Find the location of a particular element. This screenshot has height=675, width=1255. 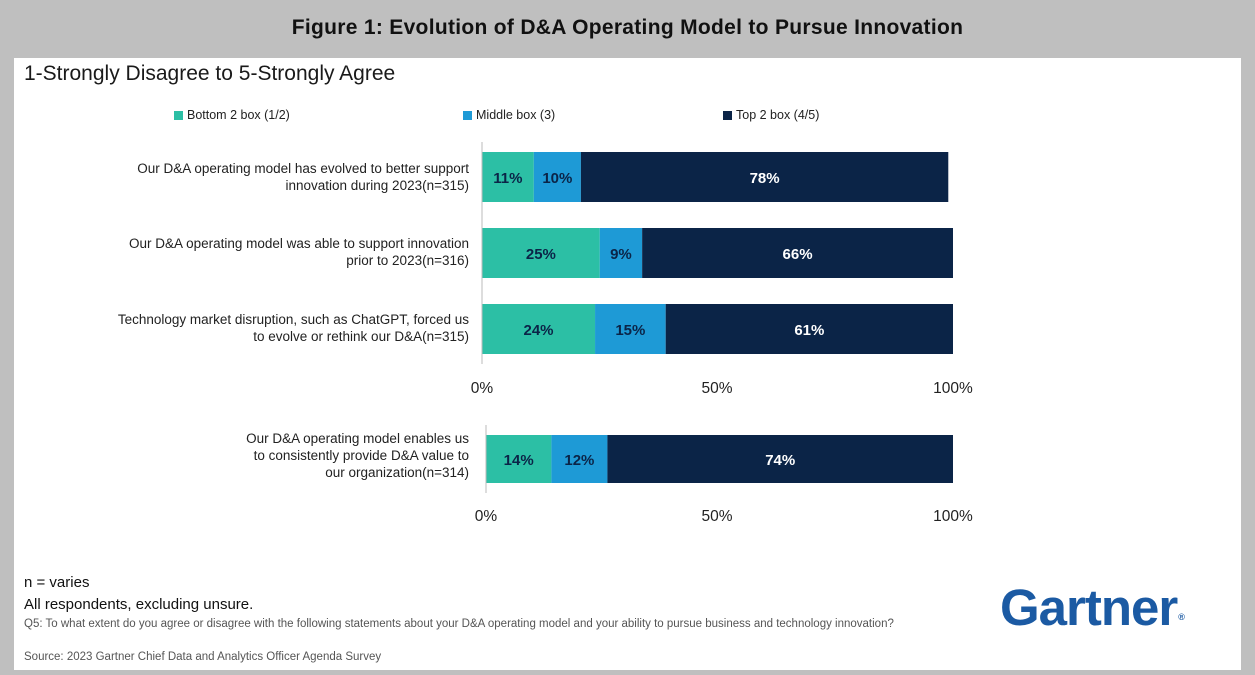

legend-label-middle: Middle box (3) is located at coordinates (516, 115).